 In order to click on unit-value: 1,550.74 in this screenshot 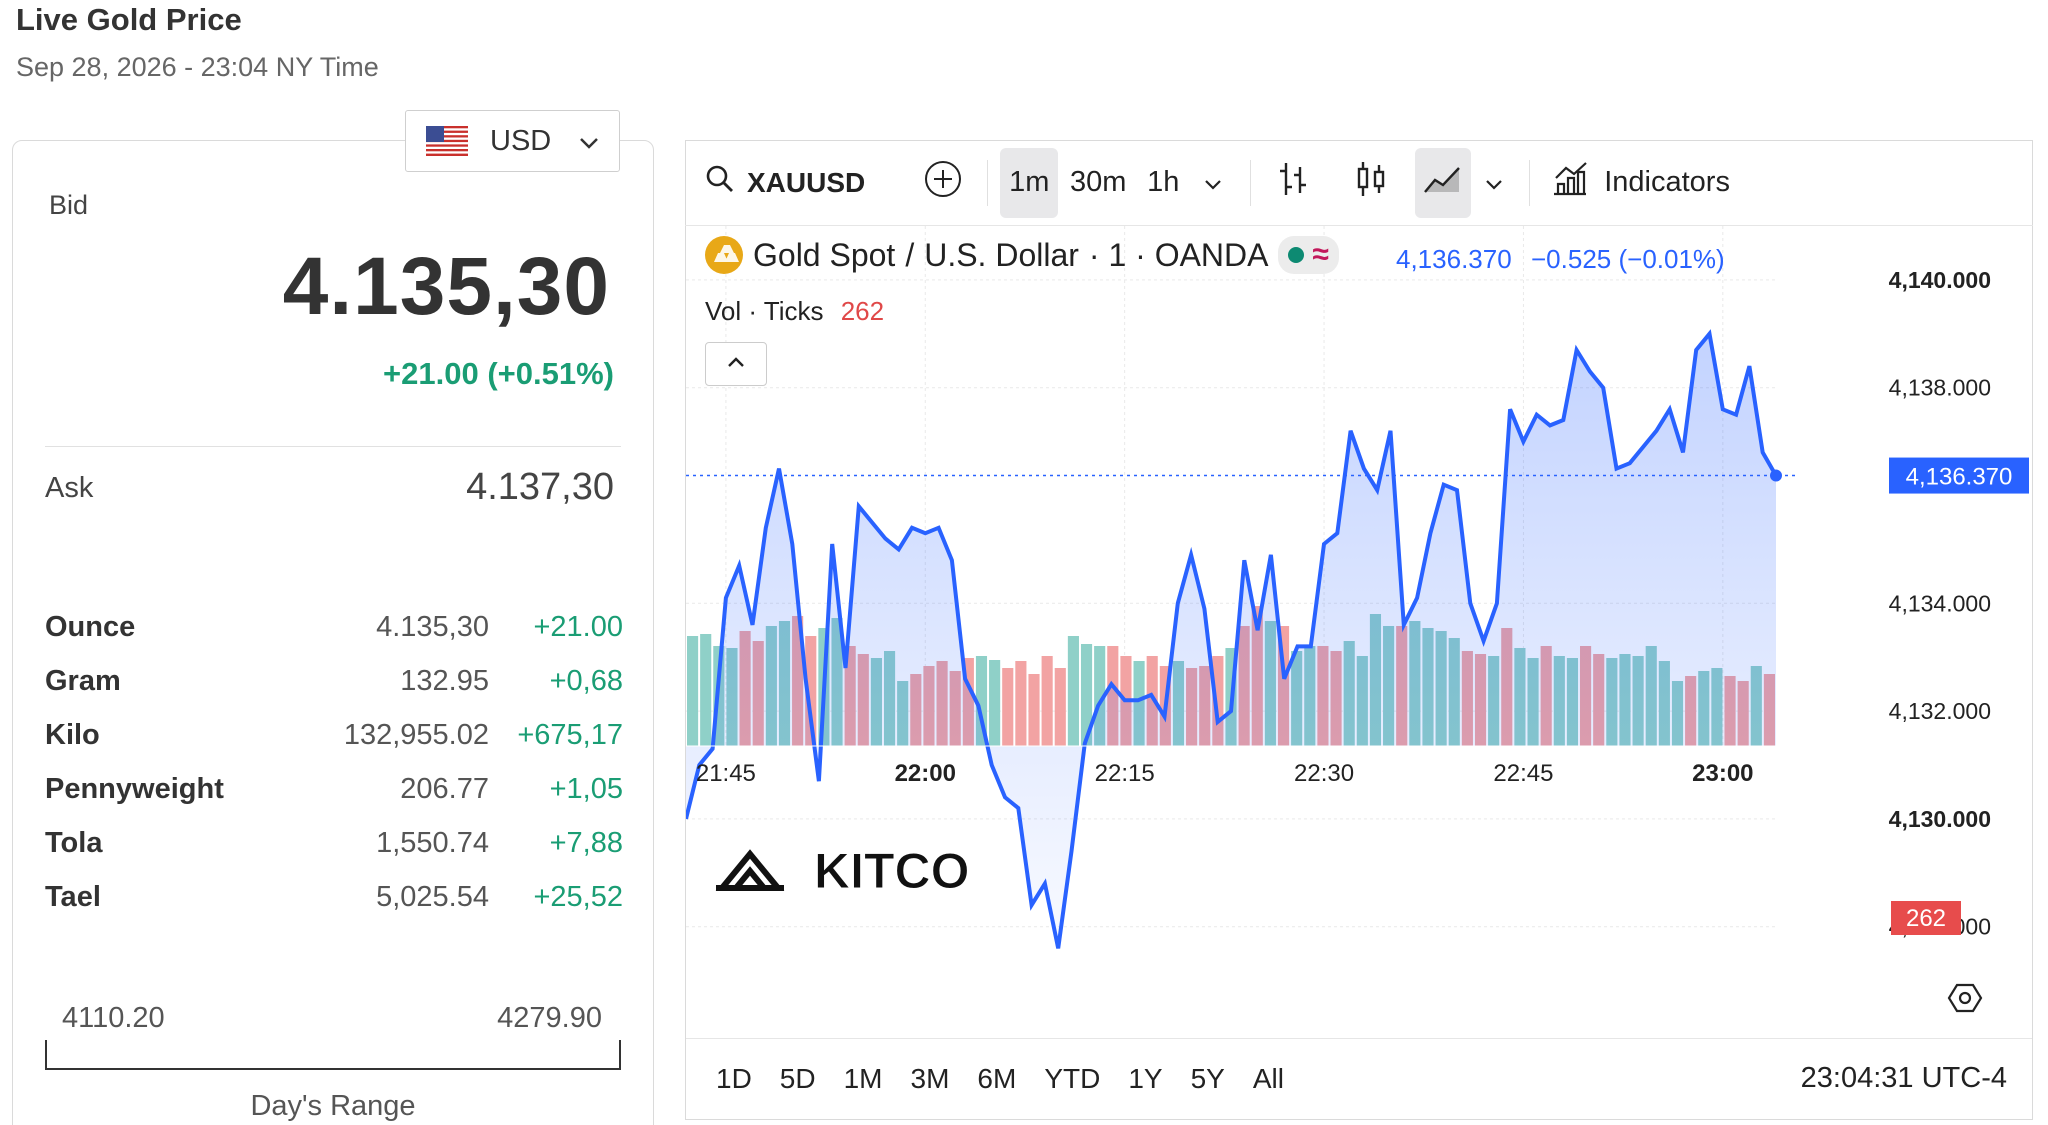, I will do `click(432, 842)`.